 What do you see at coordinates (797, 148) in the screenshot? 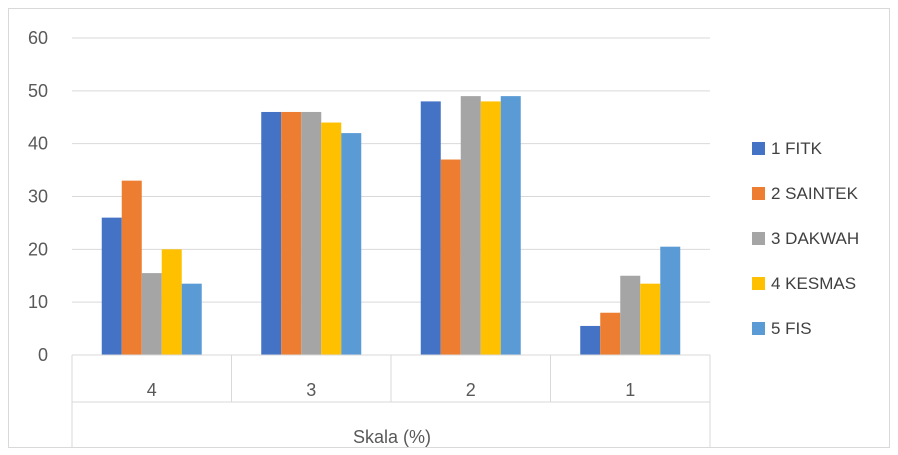
I see `legend-label: 1 FITK` at bounding box center [797, 148].